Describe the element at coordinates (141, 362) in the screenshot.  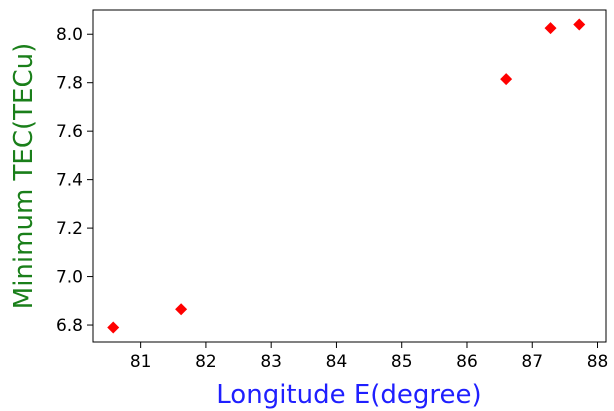
I see `x-tick-label: 81` at that location.